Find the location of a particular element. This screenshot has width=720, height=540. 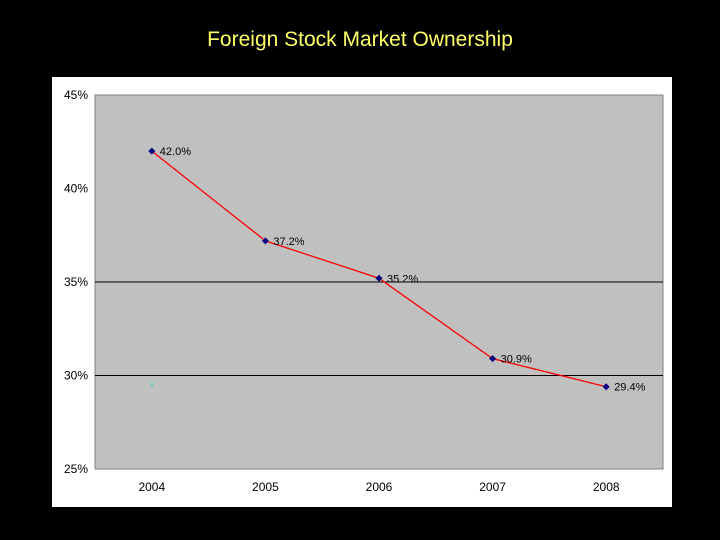

x-tick-label: 2007 is located at coordinates (492, 487).